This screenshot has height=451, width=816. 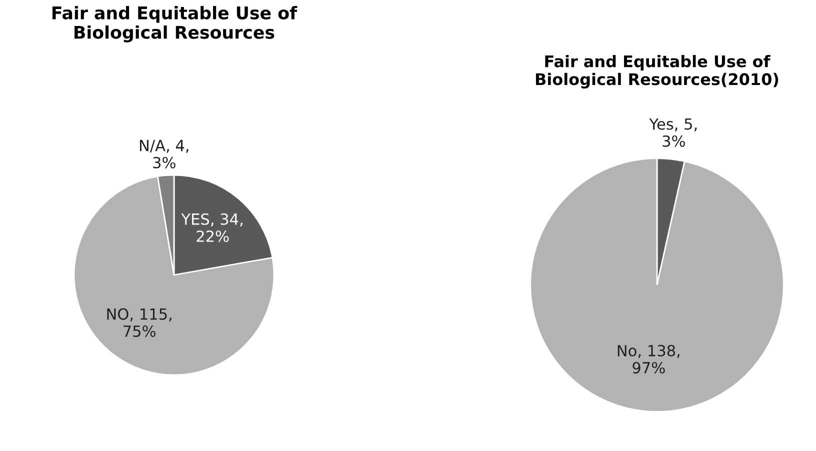 What do you see at coordinates (164, 154) in the screenshot?
I see `slice-label: N/A, 4, 3%` at bounding box center [164, 154].